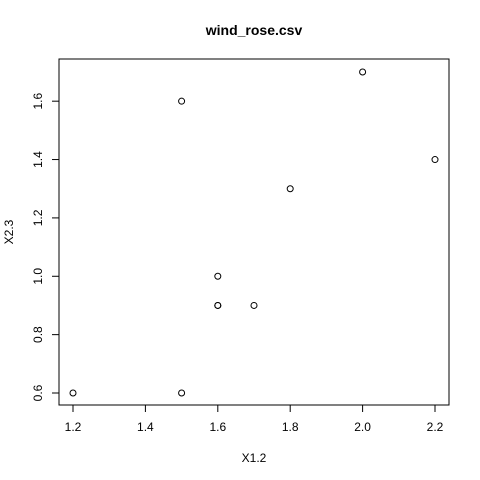 The height and width of the screenshot is (480, 480). What do you see at coordinates (38, 276) in the screenshot?
I see `y-tick-label: 1.0` at bounding box center [38, 276].